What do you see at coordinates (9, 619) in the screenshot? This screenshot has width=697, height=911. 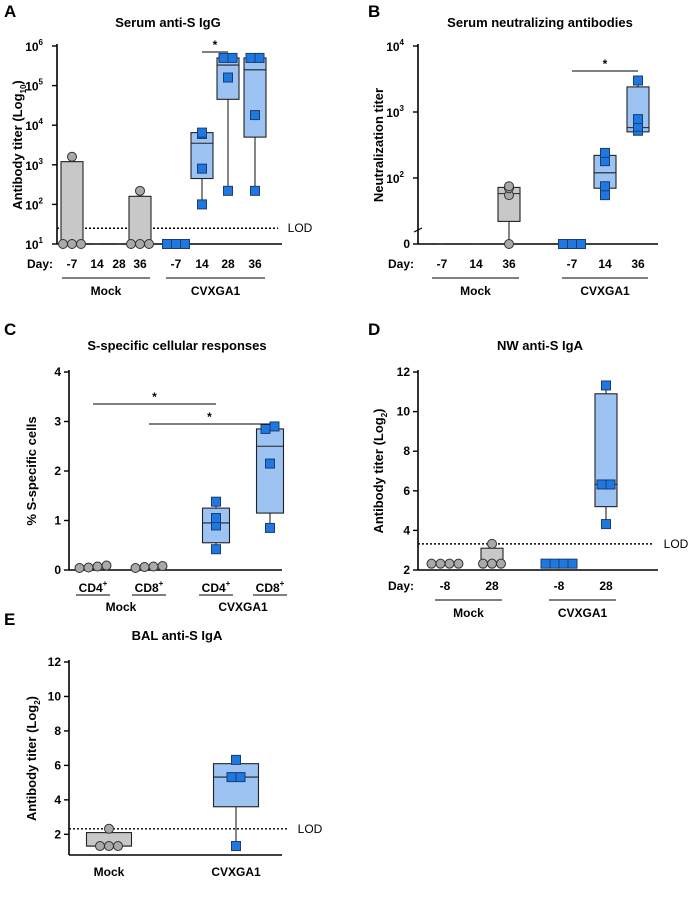 I see `panel-letter: E` at bounding box center [9, 619].